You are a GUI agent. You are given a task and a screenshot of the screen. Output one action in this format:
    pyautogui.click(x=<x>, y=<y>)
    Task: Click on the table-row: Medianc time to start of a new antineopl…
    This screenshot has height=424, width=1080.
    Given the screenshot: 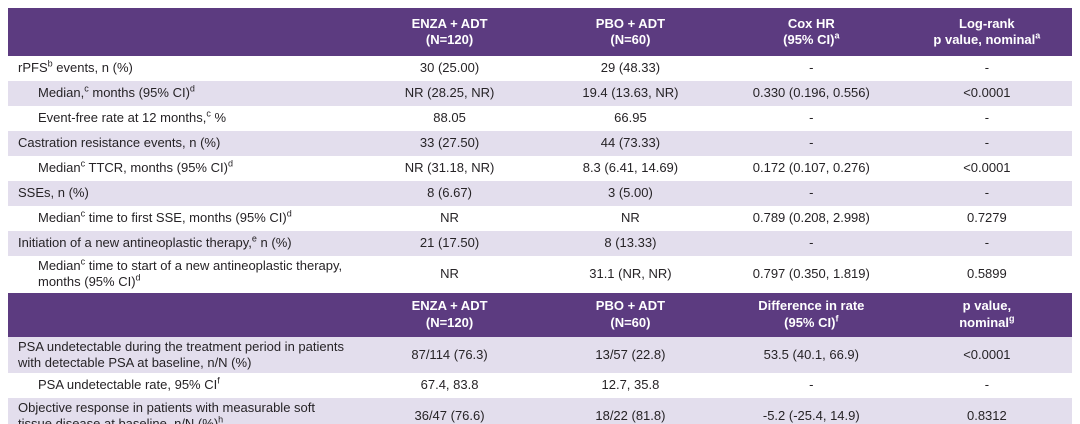 What is the action you would take?
    pyautogui.click(x=540, y=274)
    